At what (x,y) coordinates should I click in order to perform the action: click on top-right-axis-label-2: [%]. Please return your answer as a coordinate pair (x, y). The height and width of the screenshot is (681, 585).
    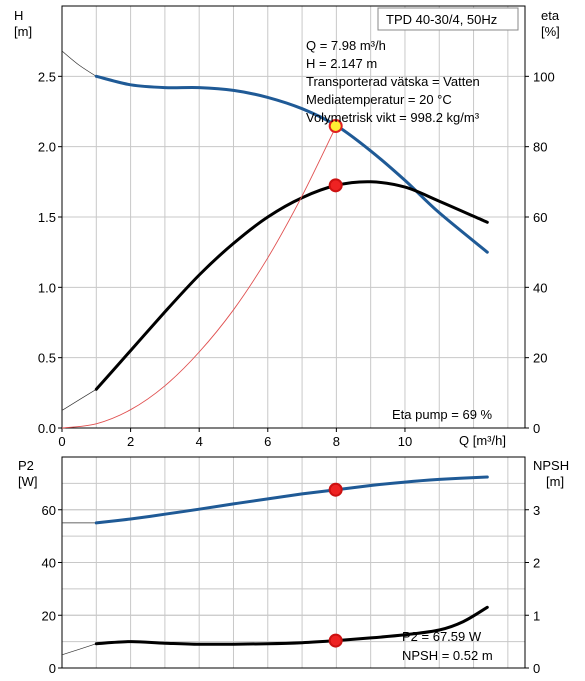
    Looking at the image, I should click on (550, 31).